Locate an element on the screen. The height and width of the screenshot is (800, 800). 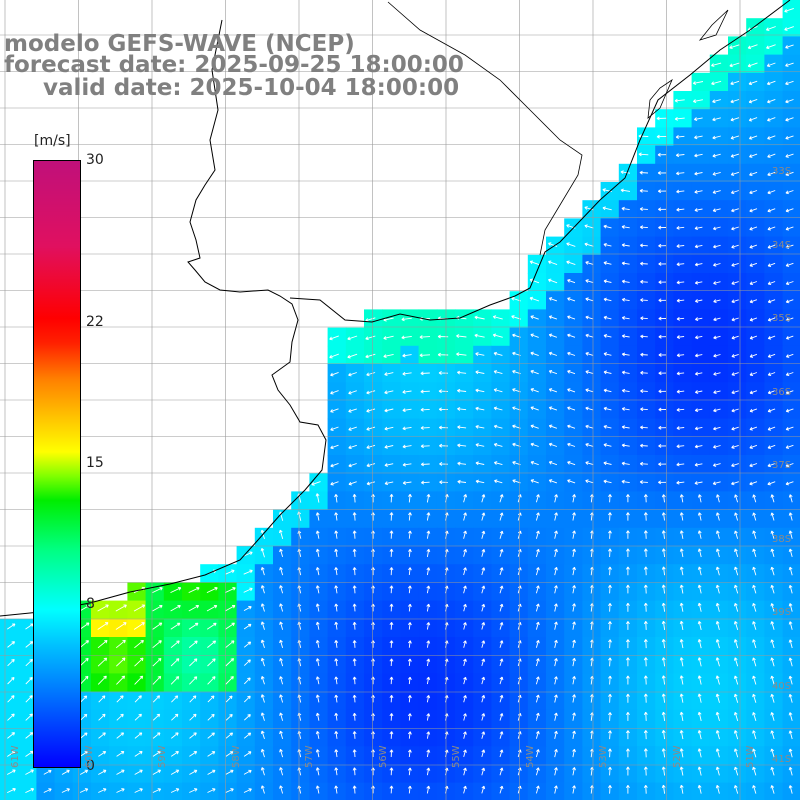
title-forecast-date: forecast date: 2025-09-25 18:00:00 is located at coordinates (234, 65).